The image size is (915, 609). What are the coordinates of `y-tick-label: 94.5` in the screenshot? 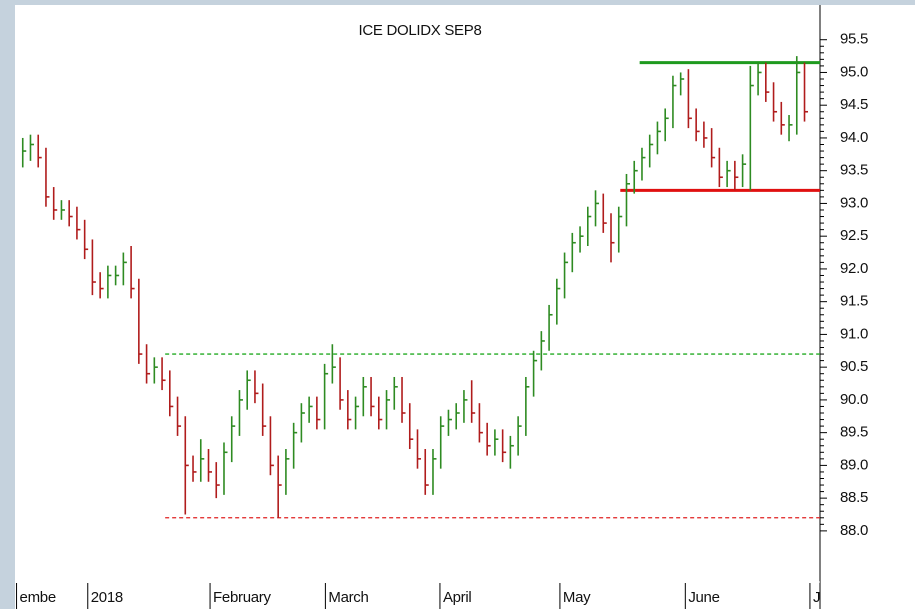 It's located at (854, 104).